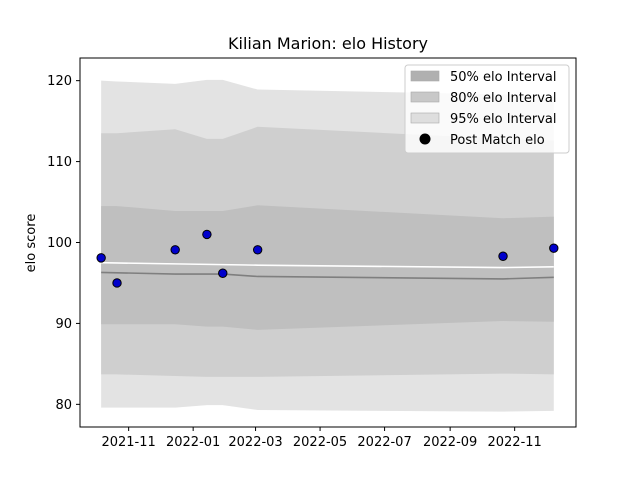  What do you see at coordinates (503, 98) in the screenshot?
I see `legend-label: 80% elo Interval` at bounding box center [503, 98].